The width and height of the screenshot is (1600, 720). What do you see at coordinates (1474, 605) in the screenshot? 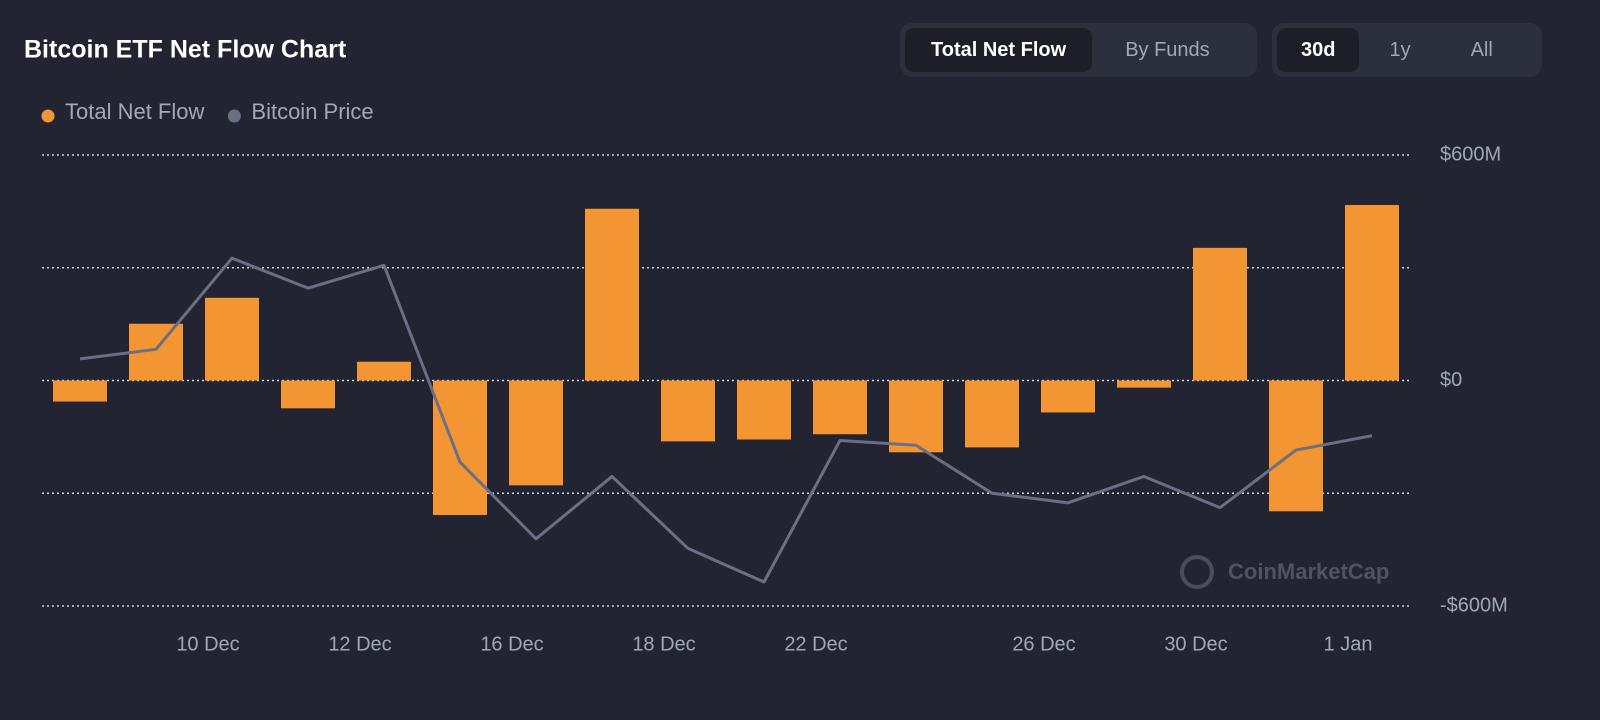
I see `y-tick-label: -$600M` at bounding box center [1474, 605].